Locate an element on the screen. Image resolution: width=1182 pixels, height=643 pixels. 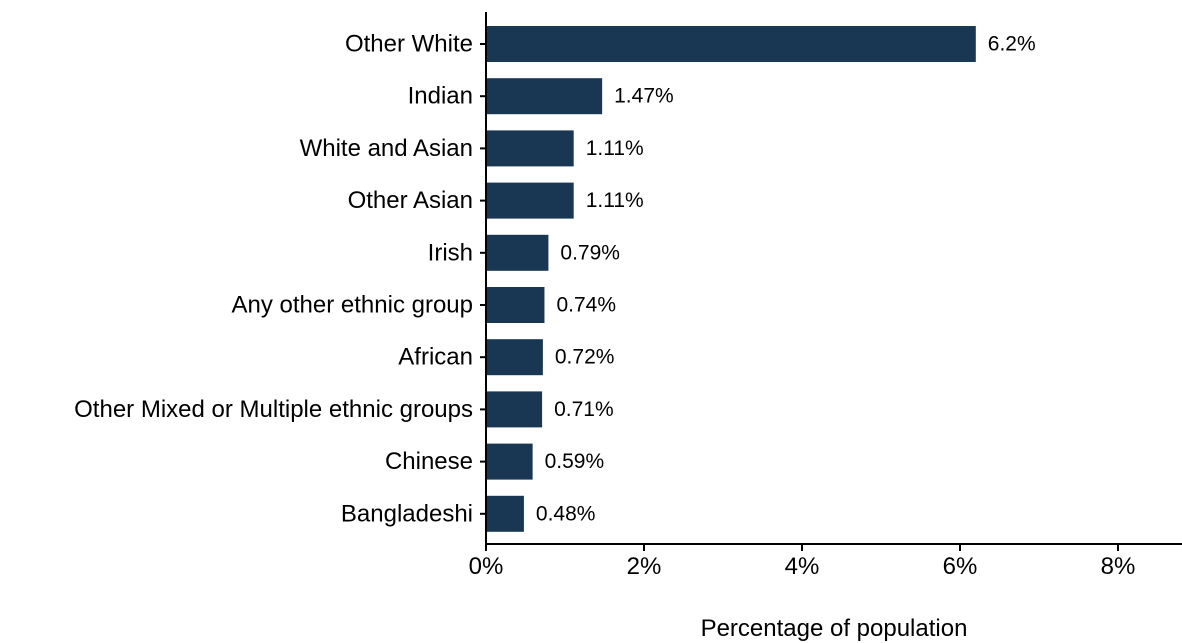
category-label: Other White is located at coordinates (409, 44).